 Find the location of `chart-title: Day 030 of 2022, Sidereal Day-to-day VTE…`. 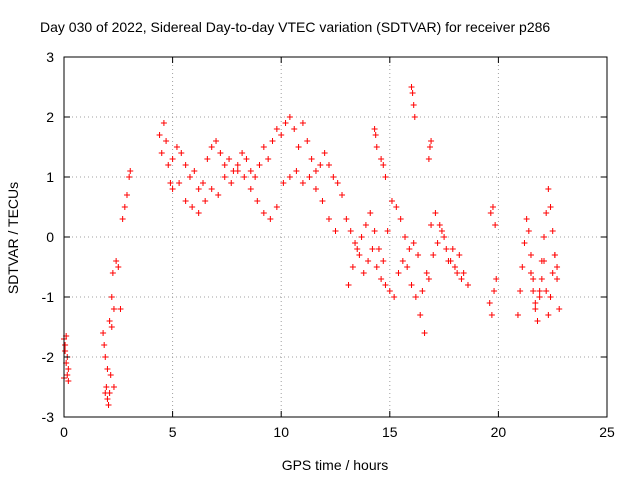

chart-title: Day 030 of 2022, Sidereal Day-to-day VTE… is located at coordinates (295, 27).